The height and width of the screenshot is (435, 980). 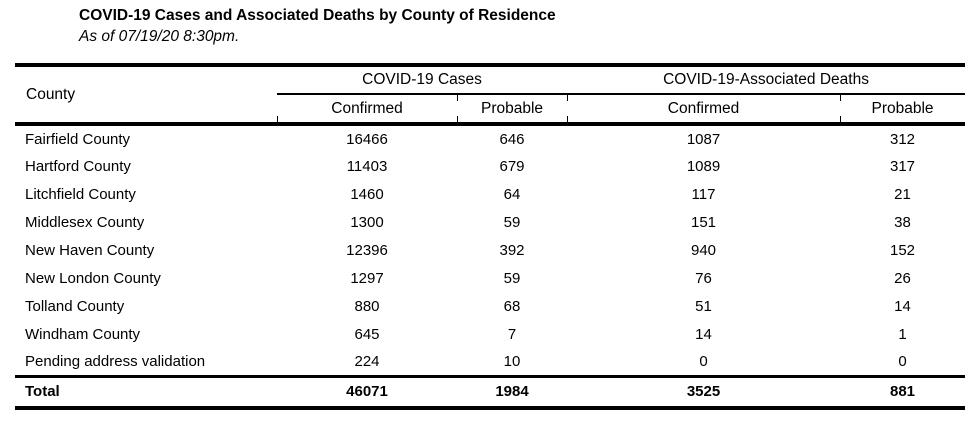 What do you see at coordinates (367, 166) in the screenshot?
I see `cases-confirmed-value: 11403` at bounding box center [367, 166].